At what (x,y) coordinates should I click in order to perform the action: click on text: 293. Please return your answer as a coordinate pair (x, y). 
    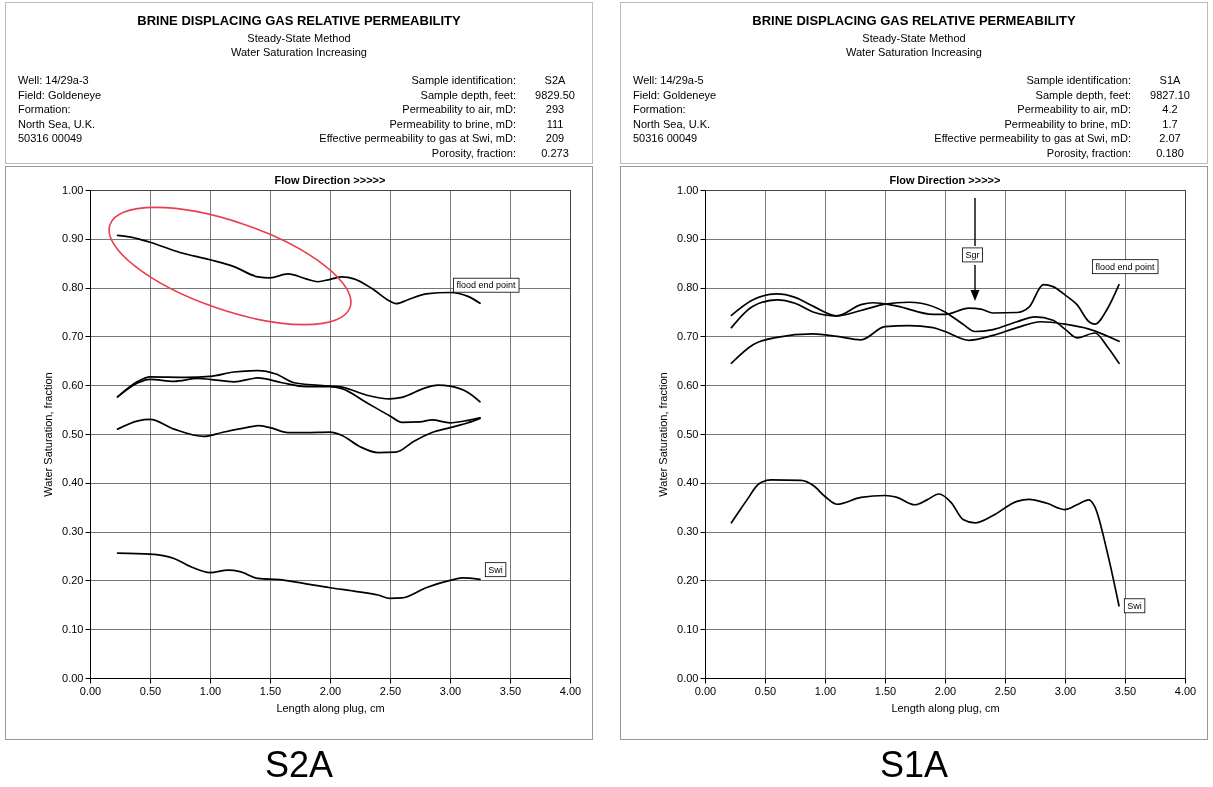
    Looking at the image, I should click on (555, 109).